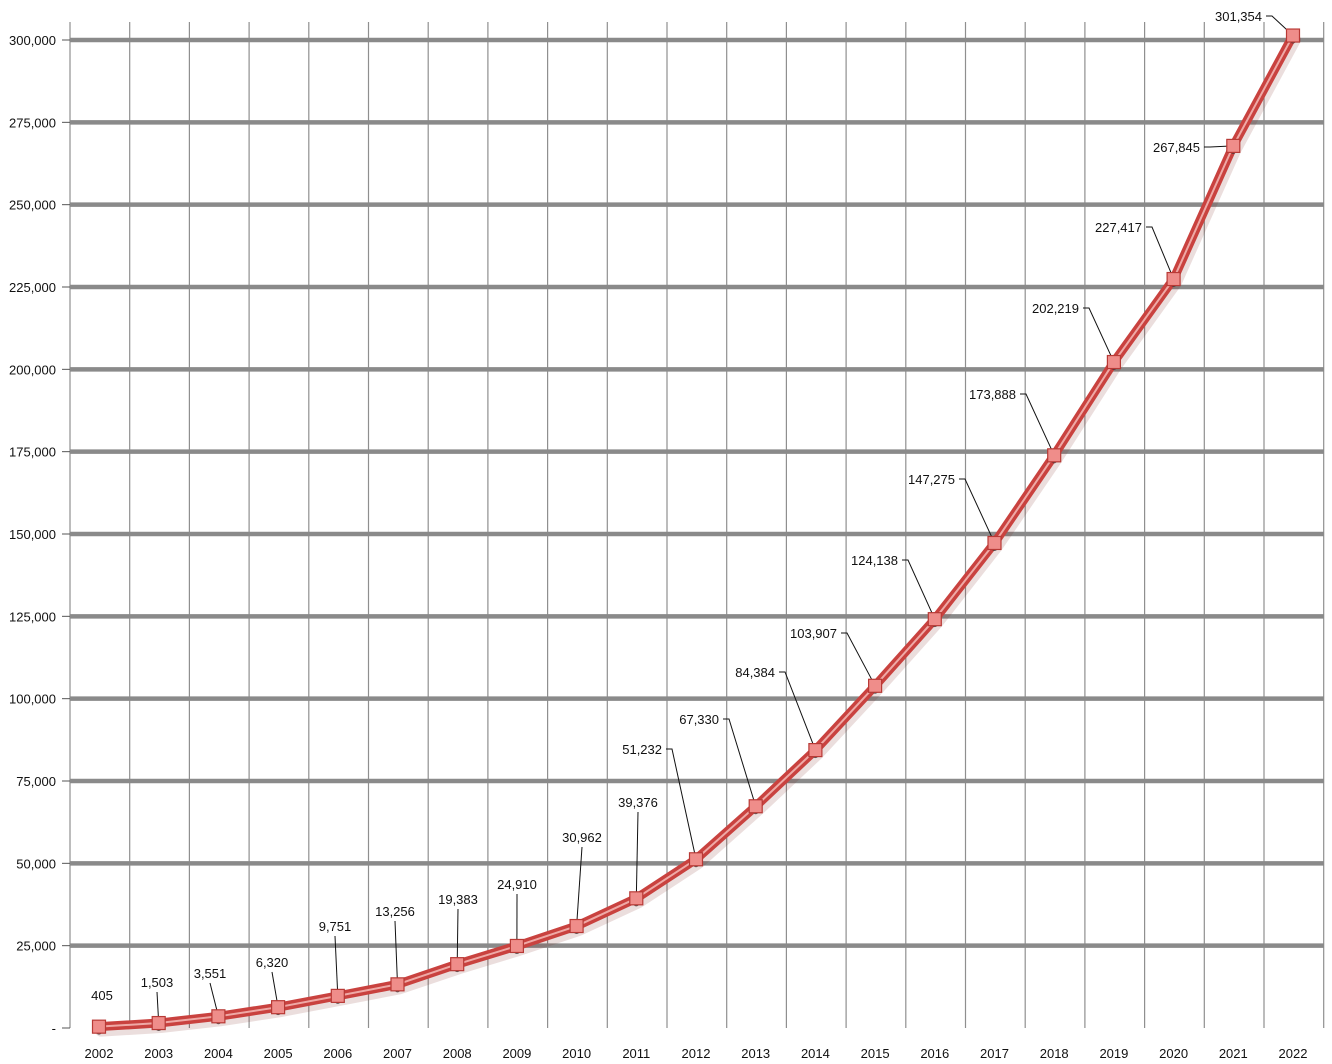 Image resolution: width=1332 pixels, height=1064 pixels. Describe the element at coordinates (158, 1053) in the screenshot. I see `x-tick-label: 2003` at that location.